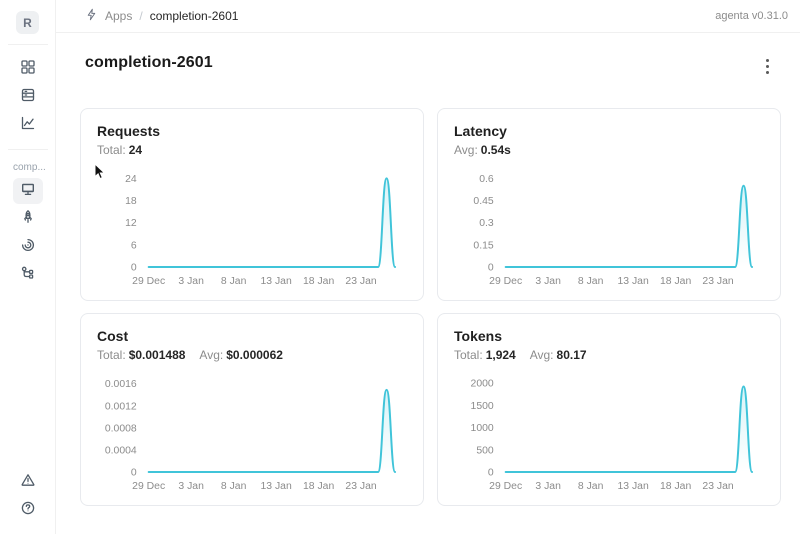 The image size is (800, 534). I want to click on alert-triangle-icon, so click(28, 482).